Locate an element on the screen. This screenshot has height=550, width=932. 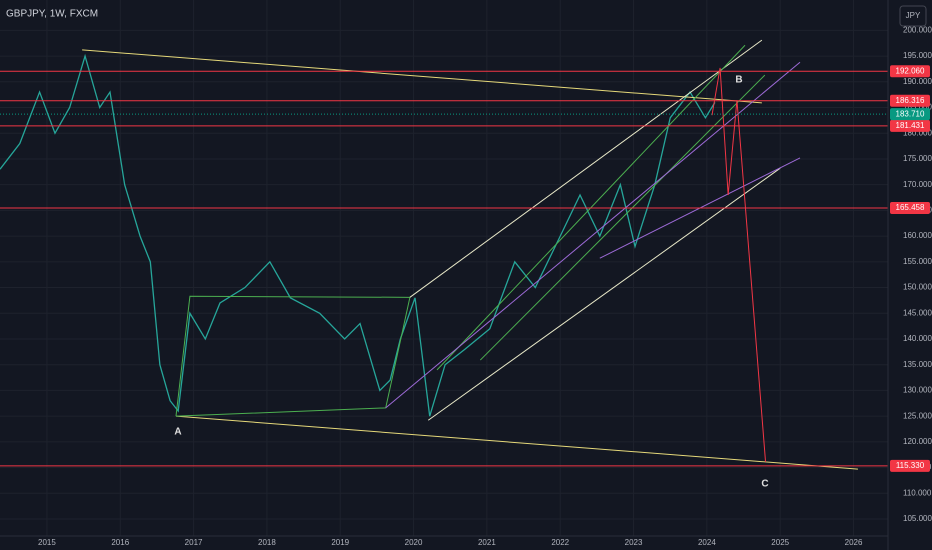
x-tick-label: 2016 is located at coordinates (120, 542).